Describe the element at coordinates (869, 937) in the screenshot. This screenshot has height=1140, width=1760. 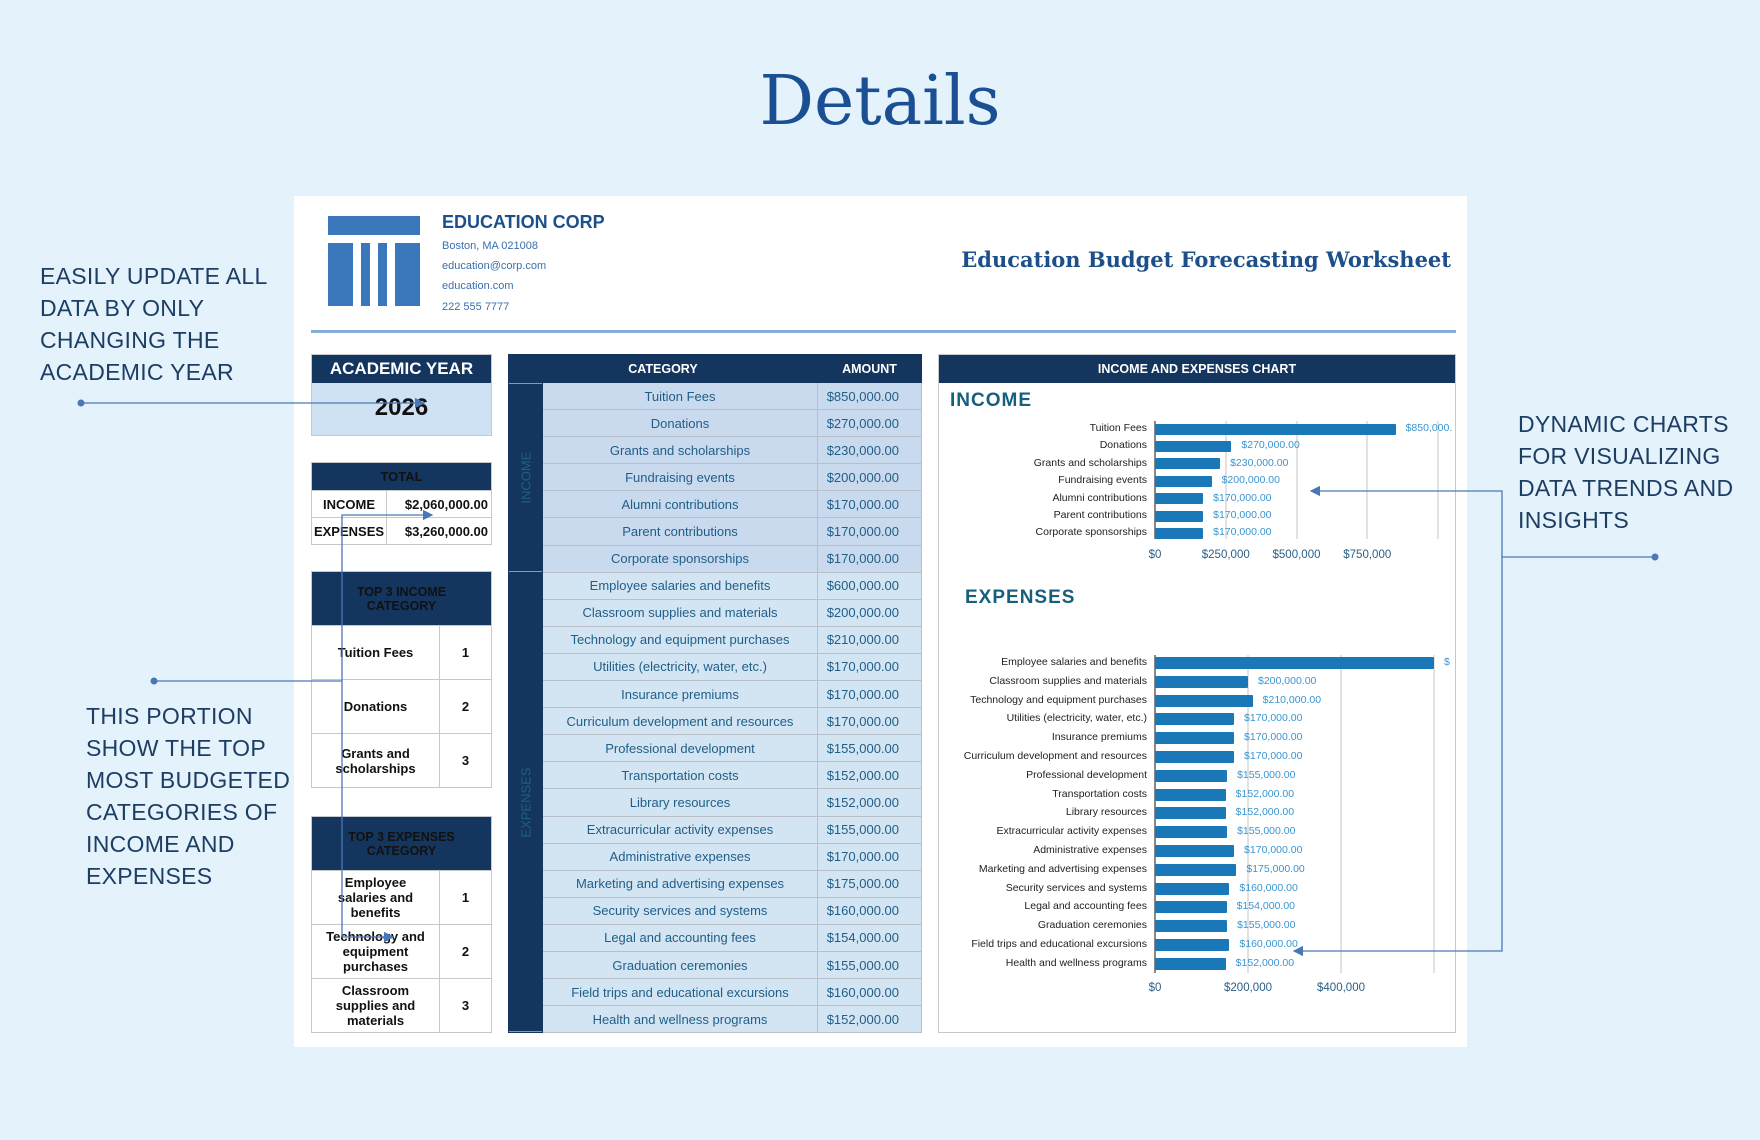
I see `amount-cell: $154,000.00` at that location.